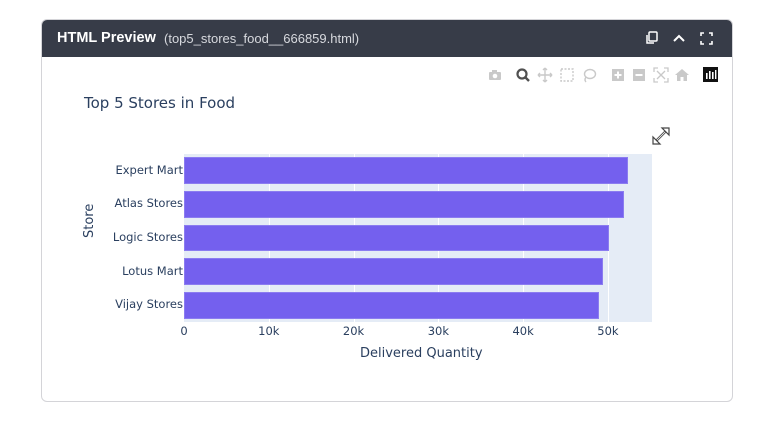 The image size is (771, 428). What do you see at coordinates (567, 75) in the screenshot?
I see `box-select-icon` at bounding box center [567, 75].